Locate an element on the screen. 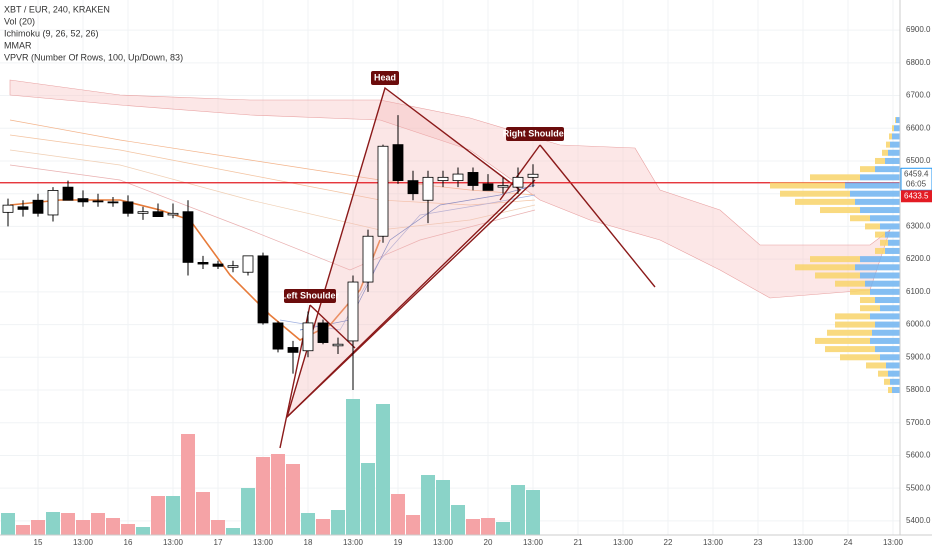 The width and height of the screenshot is (932, 550). y-tick-label: 5800.0 is located at coordinates (918, 389).